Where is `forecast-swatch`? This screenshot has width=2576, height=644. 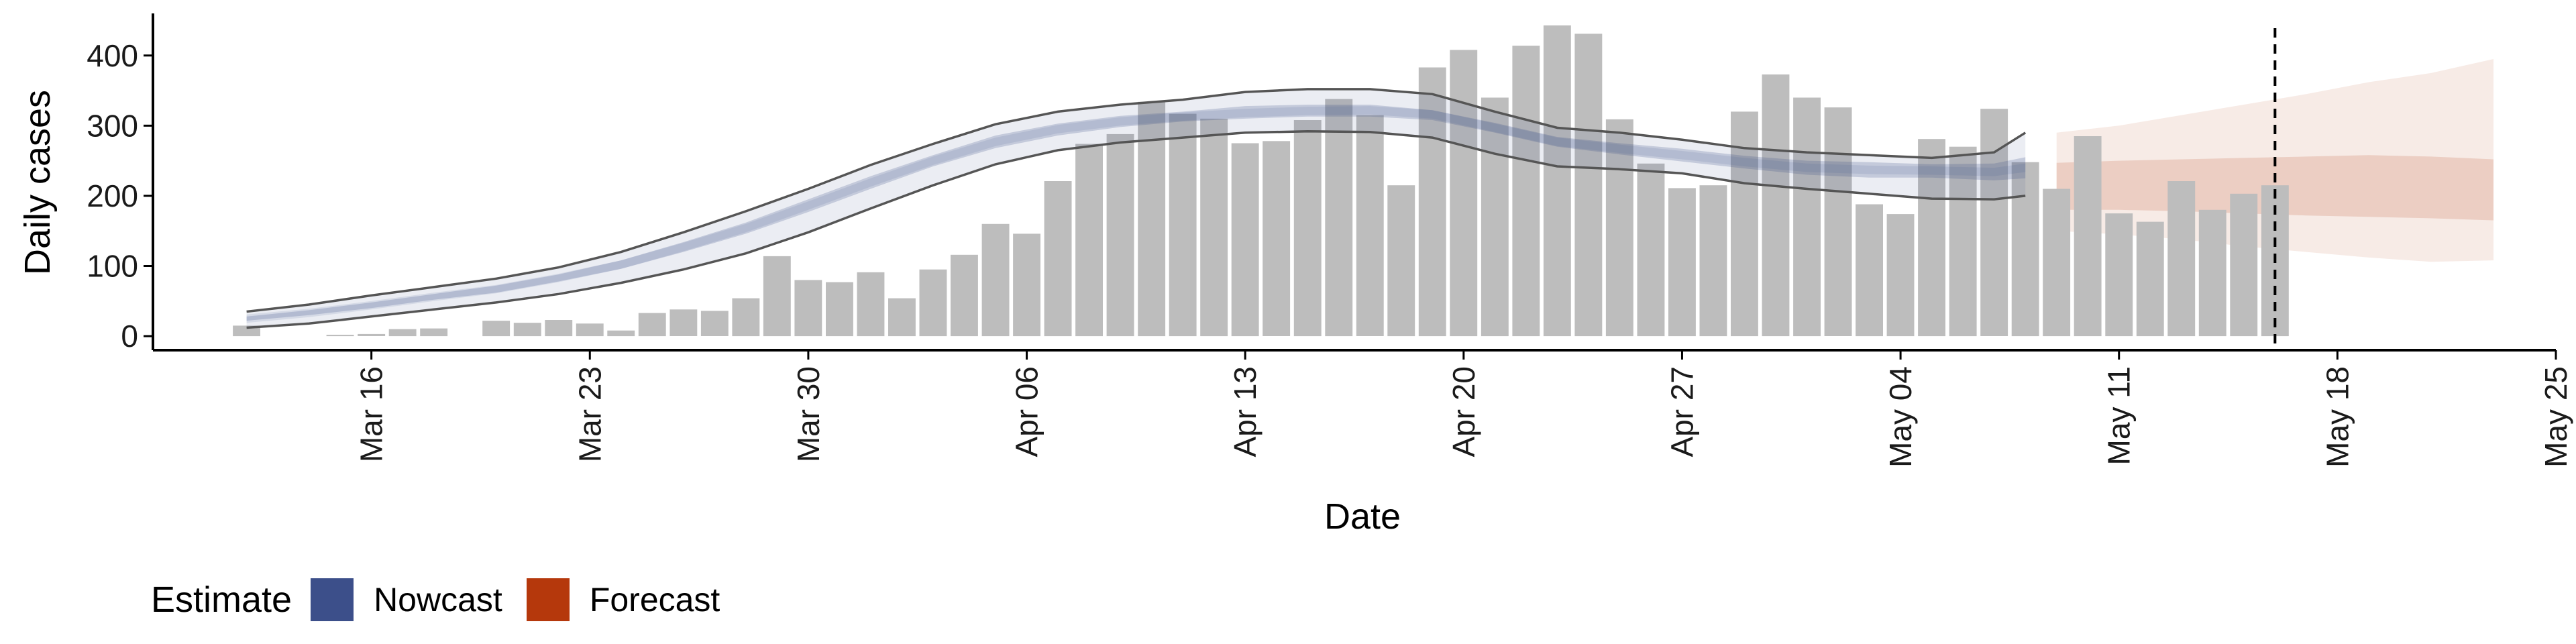
forecast-swatch is located at coordinates (548, 599).